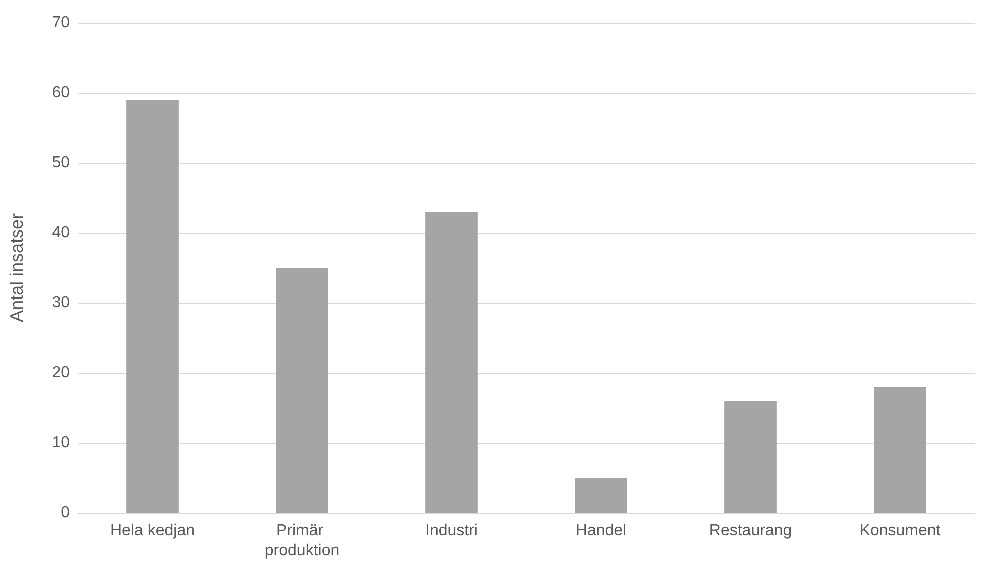 This screenshot has width=990, height=578. What do you see at coordinates (61, 233) in the screenshot?
I see `y-tick-label: 40` at bounding box center [61, 233].